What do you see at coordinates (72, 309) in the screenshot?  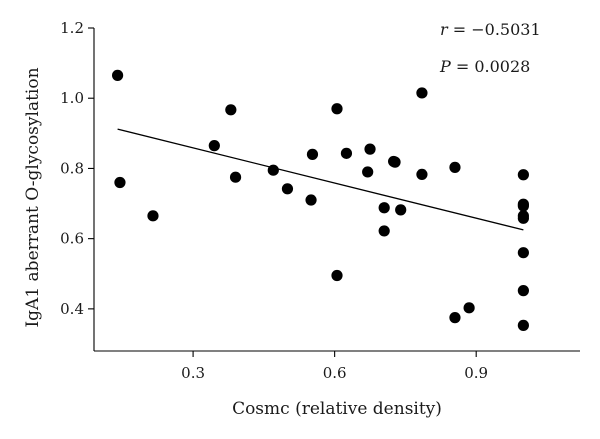 I see `y-tick-label: 0.4` at bounding box center [72, 309].